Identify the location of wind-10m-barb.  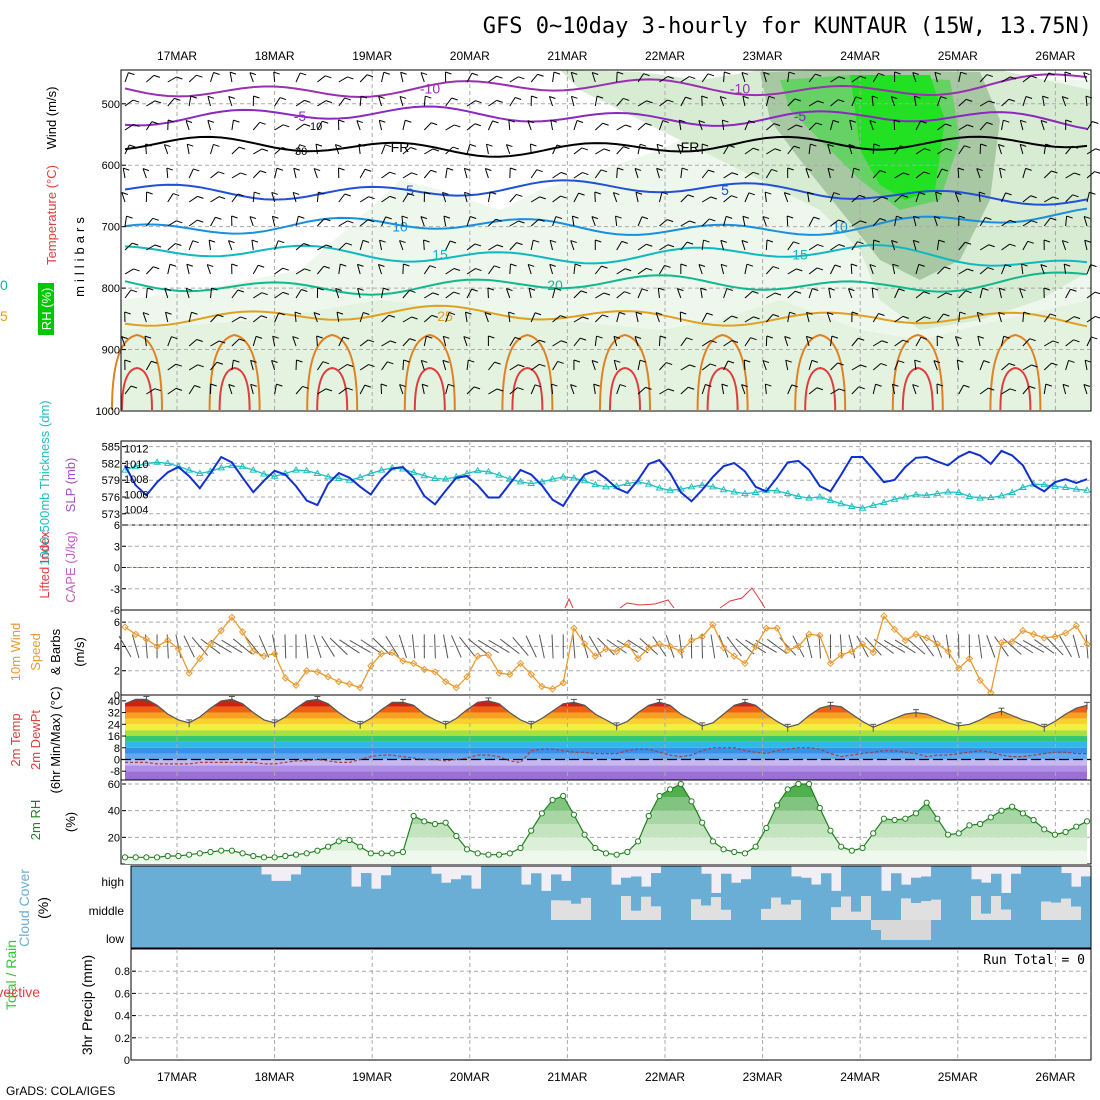
(777, 646).